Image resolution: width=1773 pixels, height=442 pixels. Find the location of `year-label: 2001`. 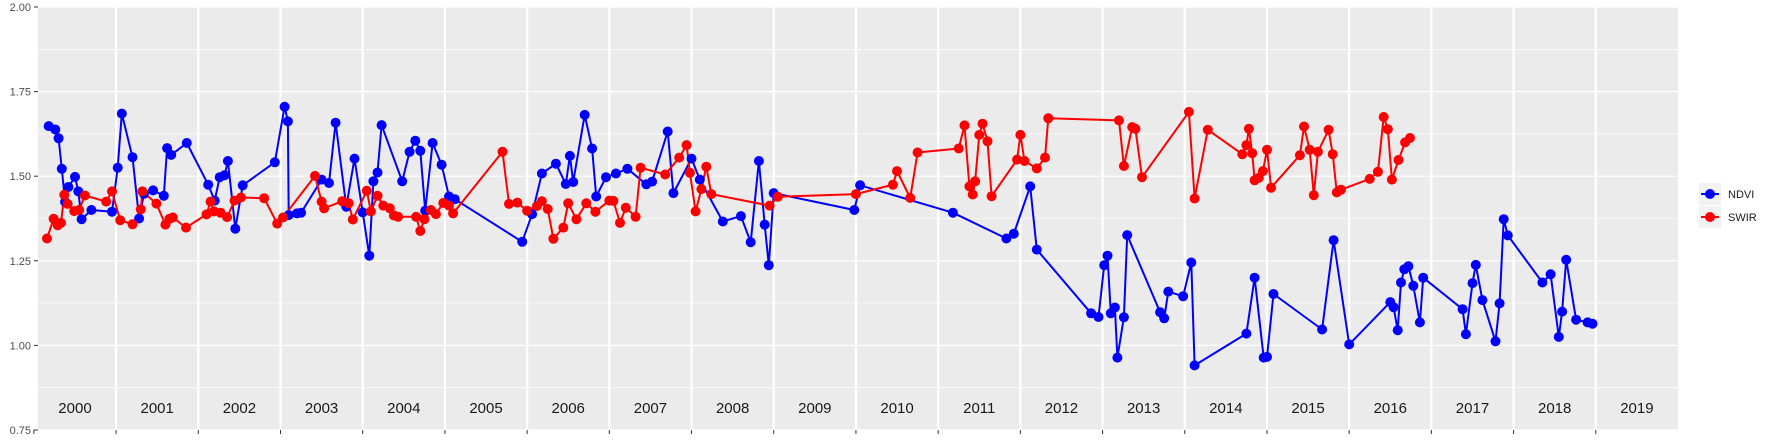

year-label: 2001 is located at coordinates (157, 408).